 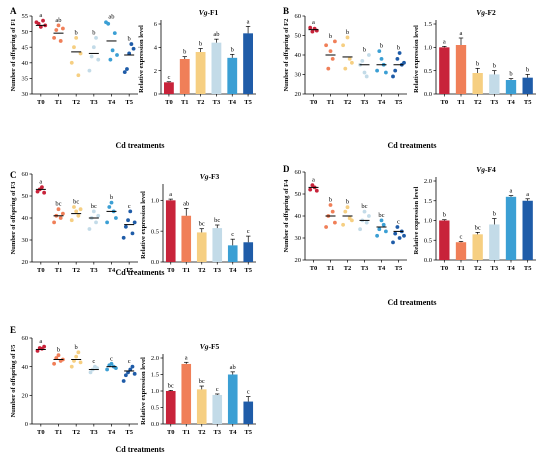 I want to click on y-axis-label: Number of offspring of F5, so click(x=13, y=381).